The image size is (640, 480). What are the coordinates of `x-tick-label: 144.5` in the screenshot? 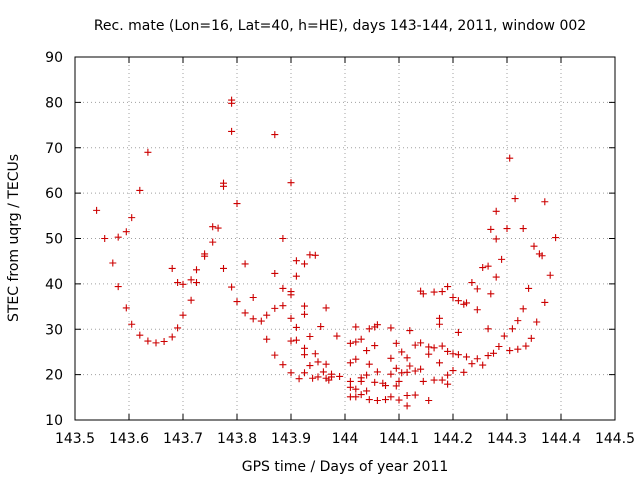 It's located at (615, 439).